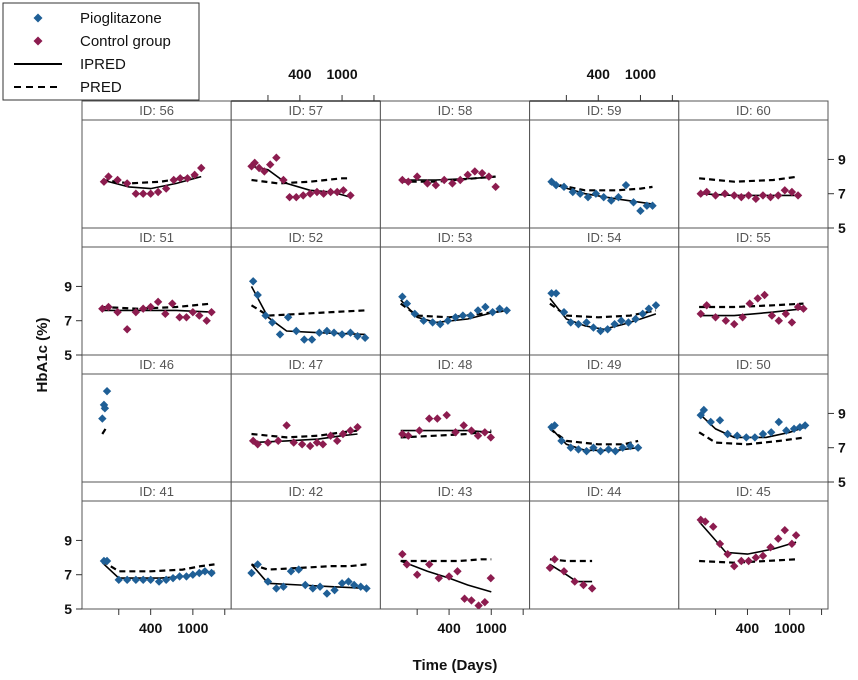 Image resolution: width=858 pixels, height=680 pixels. I want to click on panel-47: ID: 47, so click(305, 418).